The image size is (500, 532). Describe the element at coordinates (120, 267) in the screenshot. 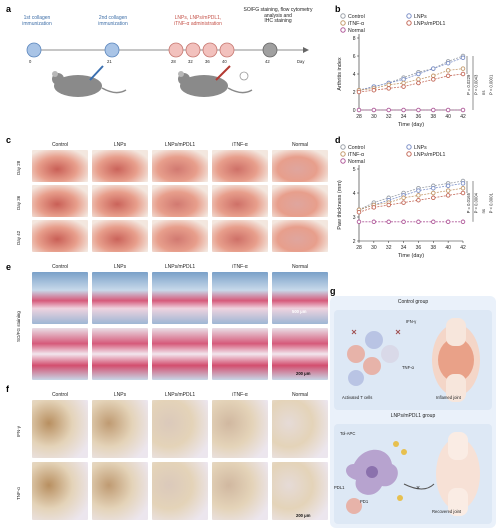

I see `e-col-lnps: LNPs` at that location.